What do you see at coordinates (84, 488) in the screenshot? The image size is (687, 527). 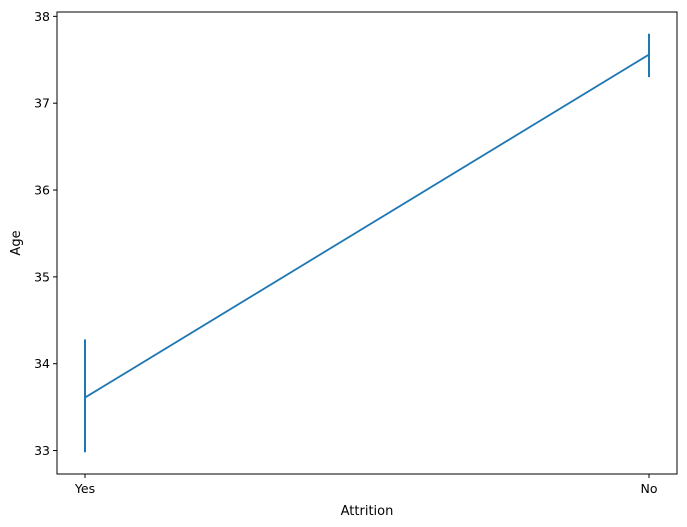 I see `x-tick-label: Yes` at bounding box center [84, 488].